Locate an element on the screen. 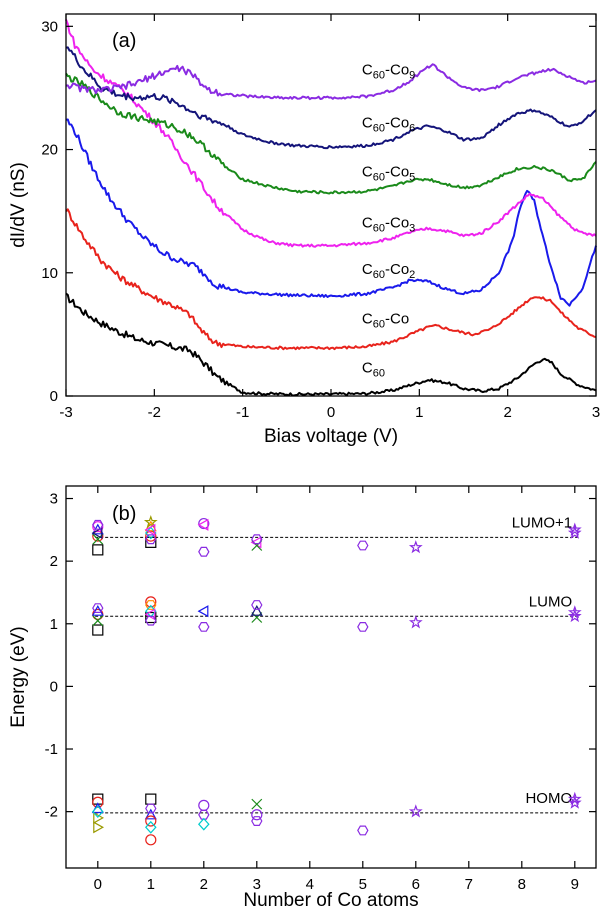 The width and height of the screenshot is (602, 912). x-tick-label: 3 is located at coordinates (596, 412).